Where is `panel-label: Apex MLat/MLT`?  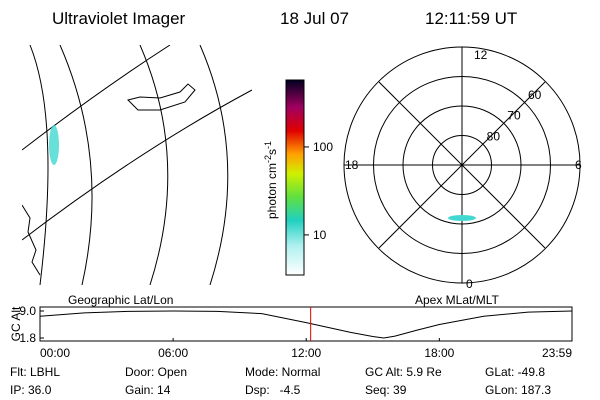
panel-label: Apex MLat/MLT is located at coordinates (457, 300).